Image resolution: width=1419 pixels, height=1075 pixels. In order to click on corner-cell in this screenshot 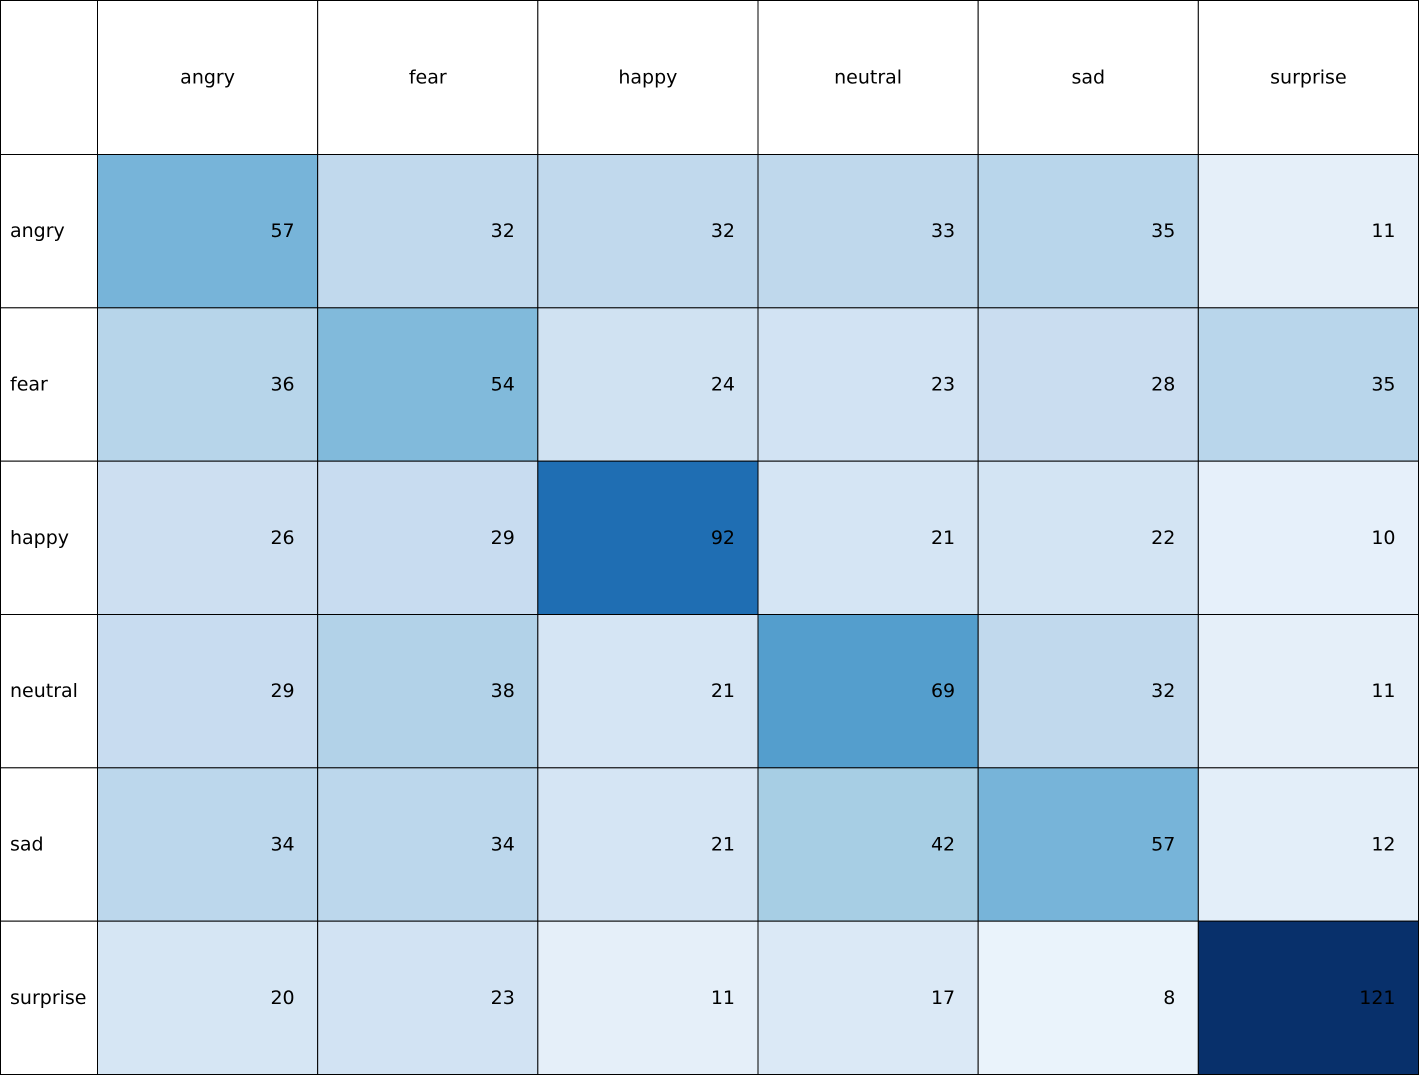, I will do `click(49, 77)`.